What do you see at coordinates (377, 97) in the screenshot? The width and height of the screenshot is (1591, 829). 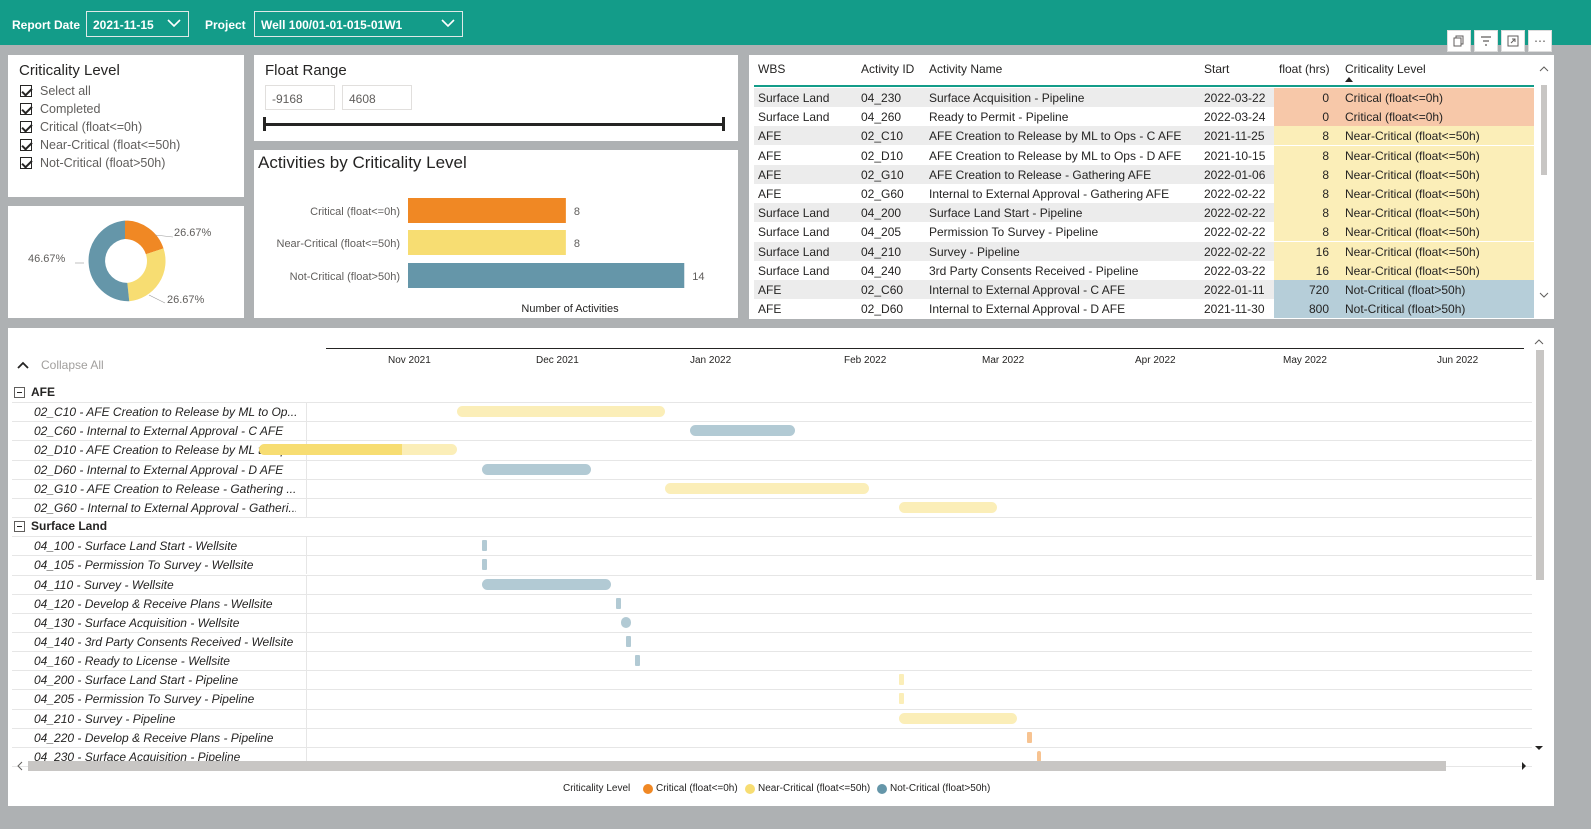 I see `float-max-input: 4608` at bounding box center [377, 97].